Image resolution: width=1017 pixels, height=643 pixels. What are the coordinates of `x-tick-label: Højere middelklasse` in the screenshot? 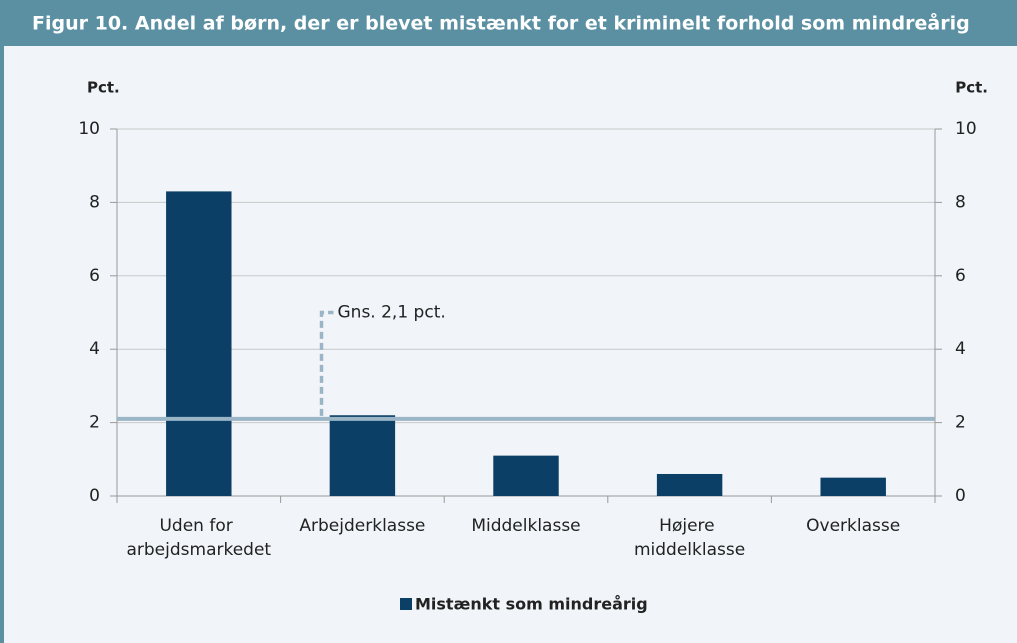 It's located at (689, 538).